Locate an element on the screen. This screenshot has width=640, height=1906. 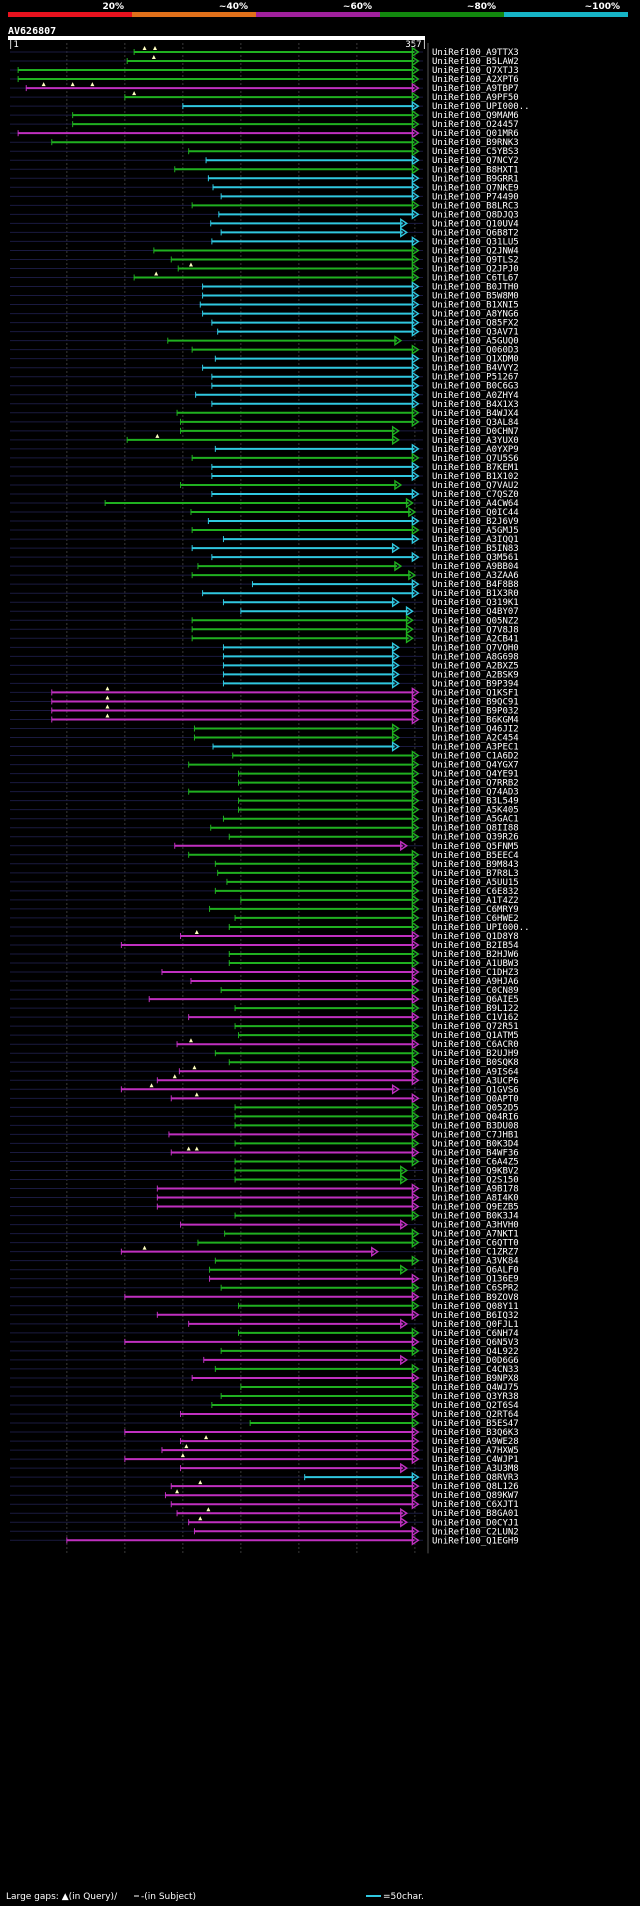
hit-label: UniRef100_C1A6D2 is located at coordinates (475, 757).